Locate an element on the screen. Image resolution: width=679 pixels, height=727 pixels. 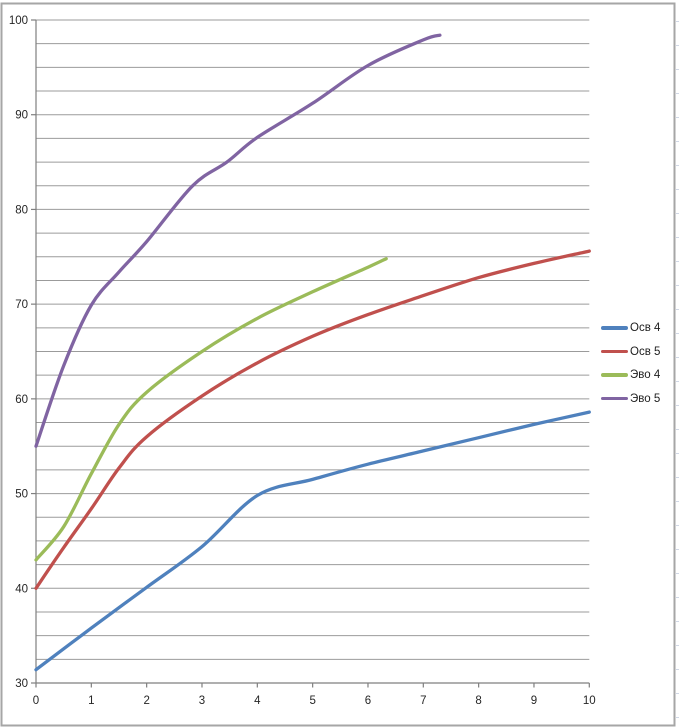
x-axis-label: 9 is located at coordinates (534, 701).